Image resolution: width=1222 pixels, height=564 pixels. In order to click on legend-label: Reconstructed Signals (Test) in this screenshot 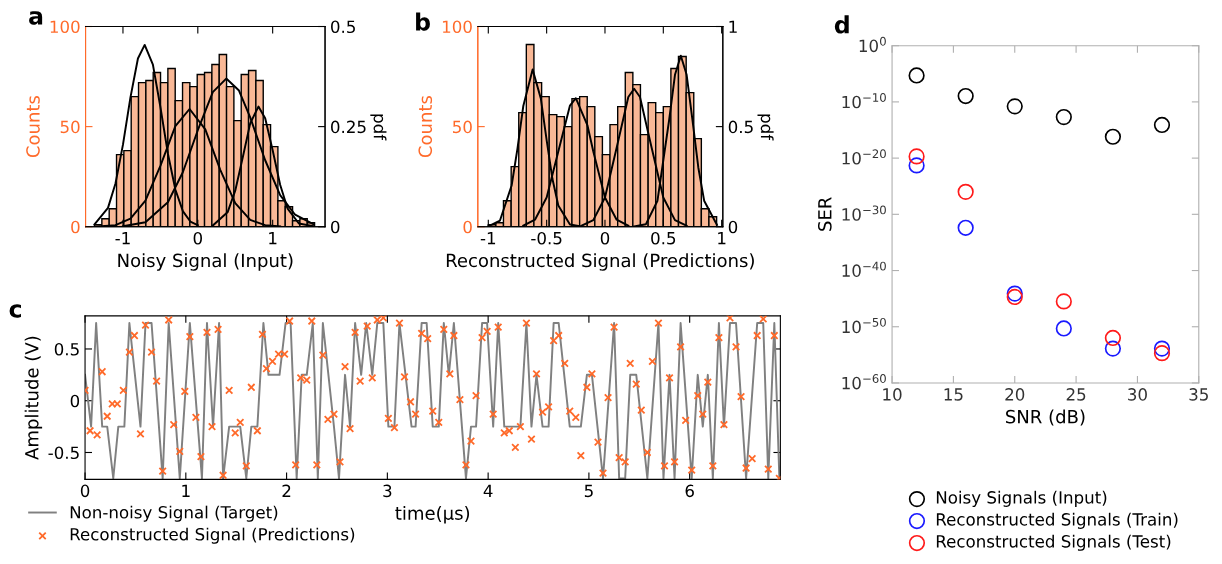, I will do `click(1053, 542)`.